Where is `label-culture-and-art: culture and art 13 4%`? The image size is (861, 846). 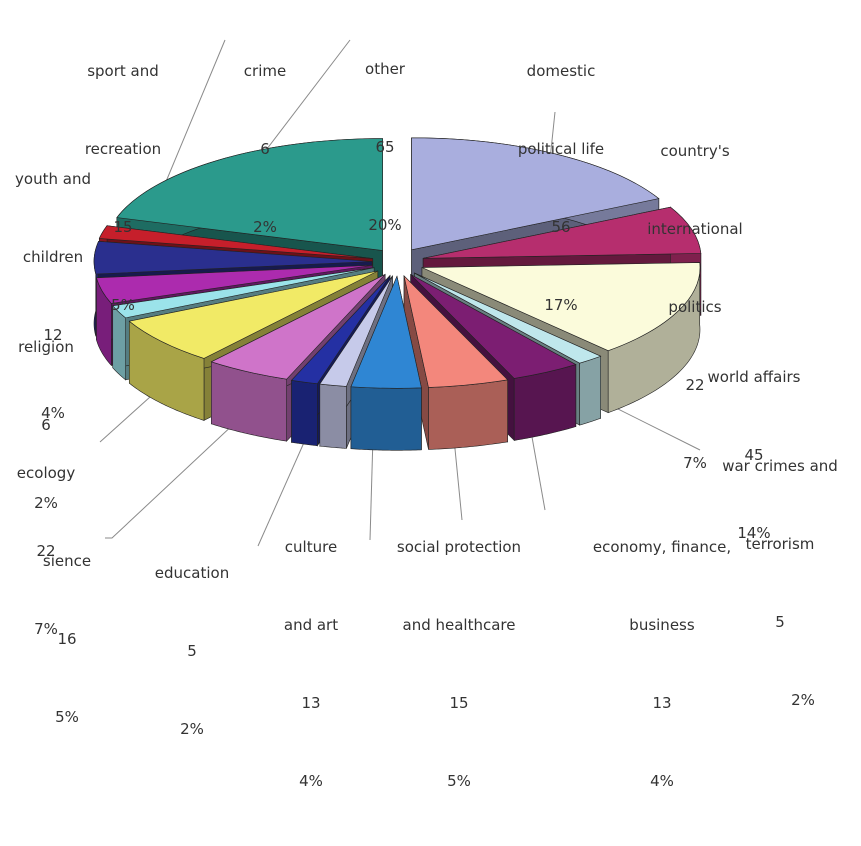 label-culture-and-art: culture and art 13 4% is located at coordinates (311, 664).